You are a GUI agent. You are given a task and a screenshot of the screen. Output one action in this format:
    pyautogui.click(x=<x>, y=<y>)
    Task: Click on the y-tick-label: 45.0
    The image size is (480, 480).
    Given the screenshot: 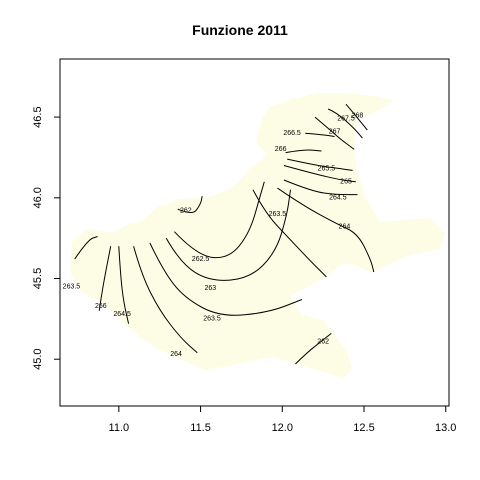 What is the action you would take?
    pyautogui.click(x=38, y=358)
    